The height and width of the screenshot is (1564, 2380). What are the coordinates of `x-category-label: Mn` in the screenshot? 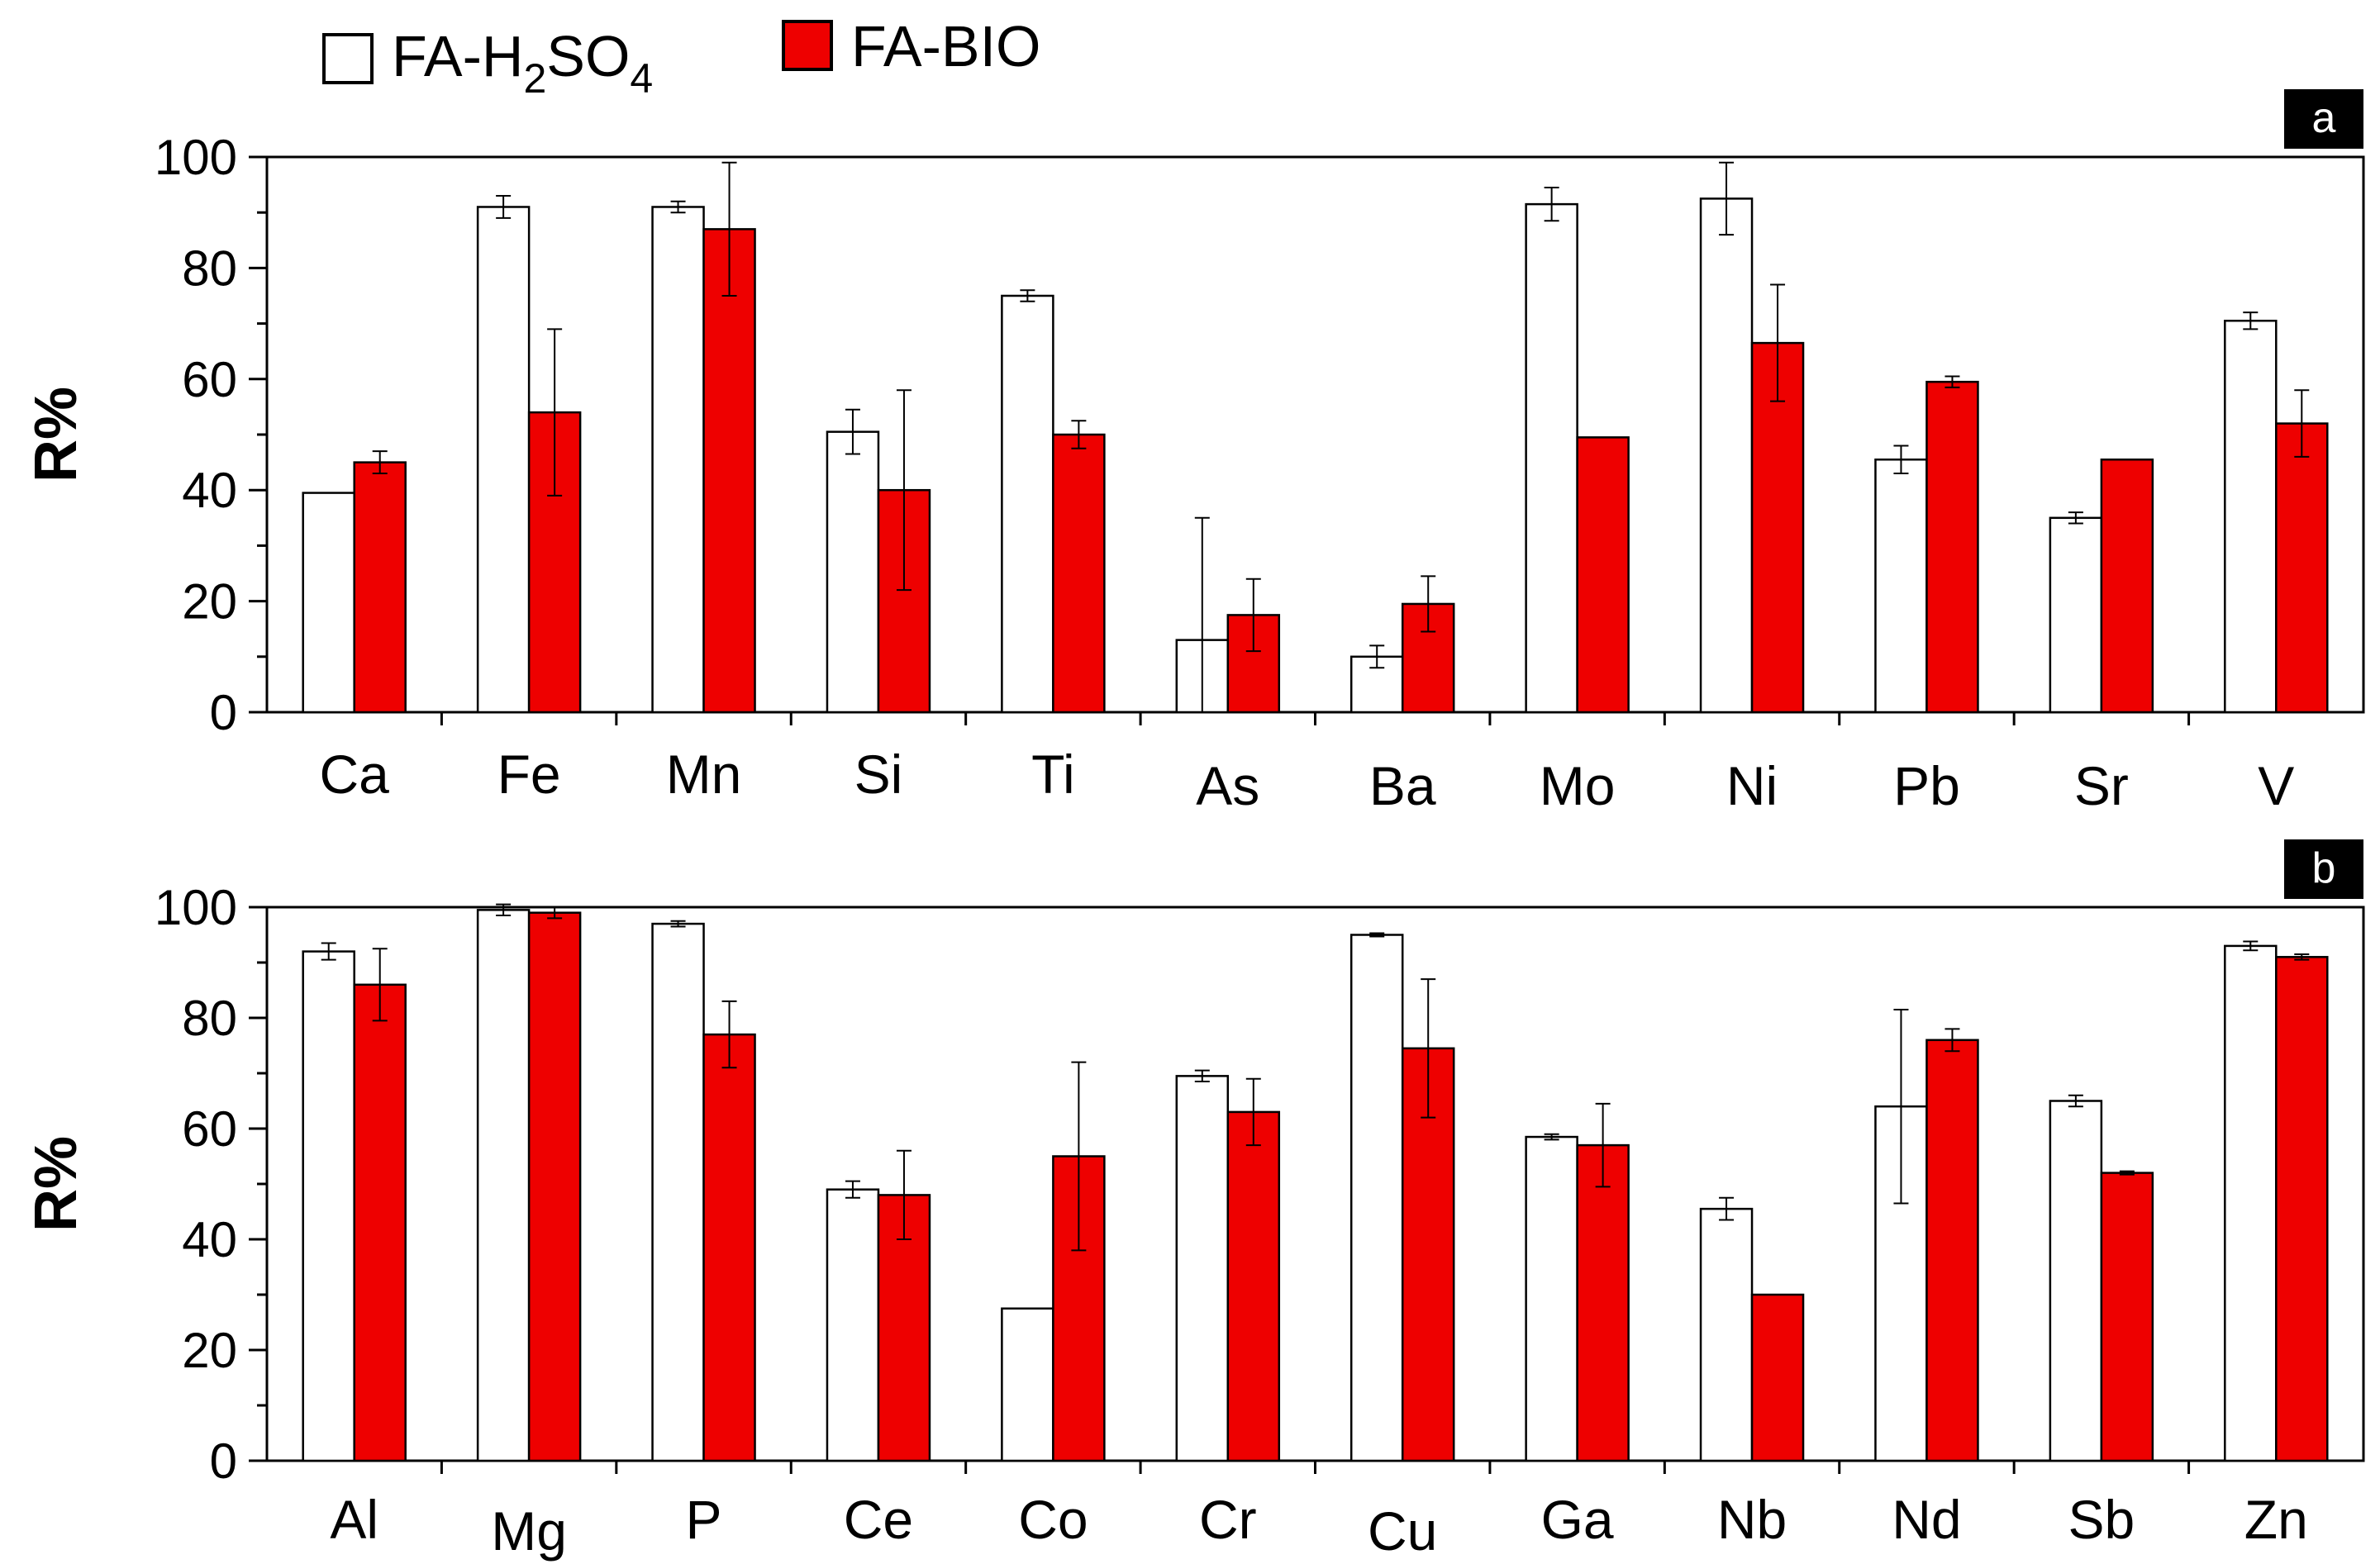 It's located at (704, 774).